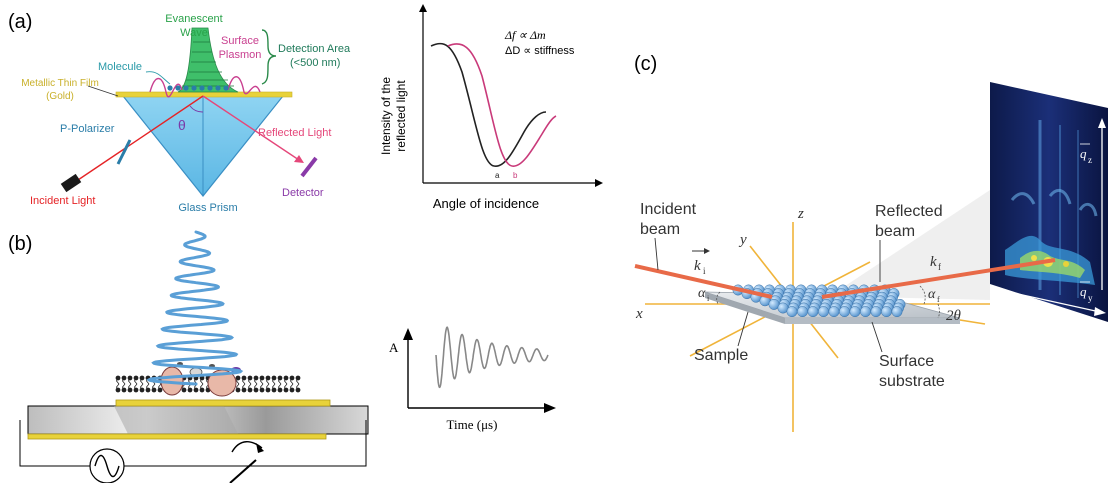  I want to click on sample-spheres, so click(819, 301).